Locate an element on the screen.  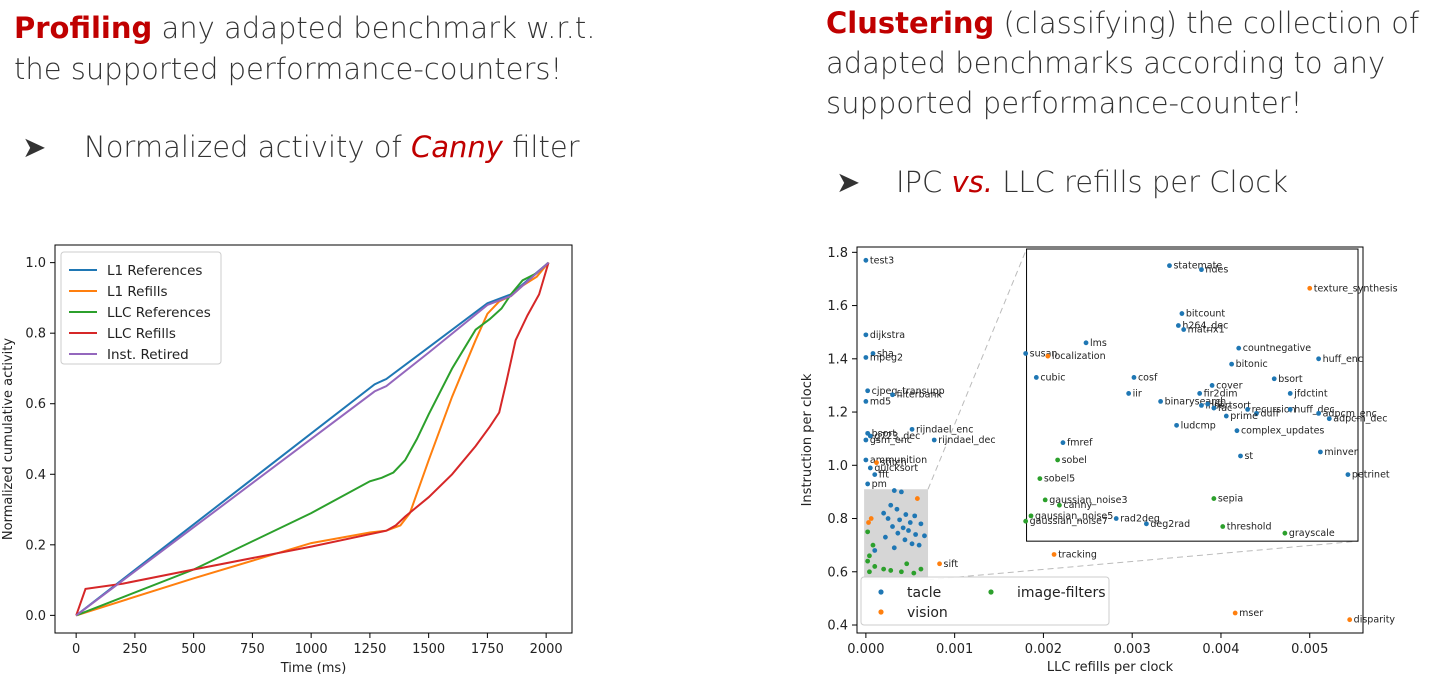
point-label-6: md5 is located at coordinates (880, 401).